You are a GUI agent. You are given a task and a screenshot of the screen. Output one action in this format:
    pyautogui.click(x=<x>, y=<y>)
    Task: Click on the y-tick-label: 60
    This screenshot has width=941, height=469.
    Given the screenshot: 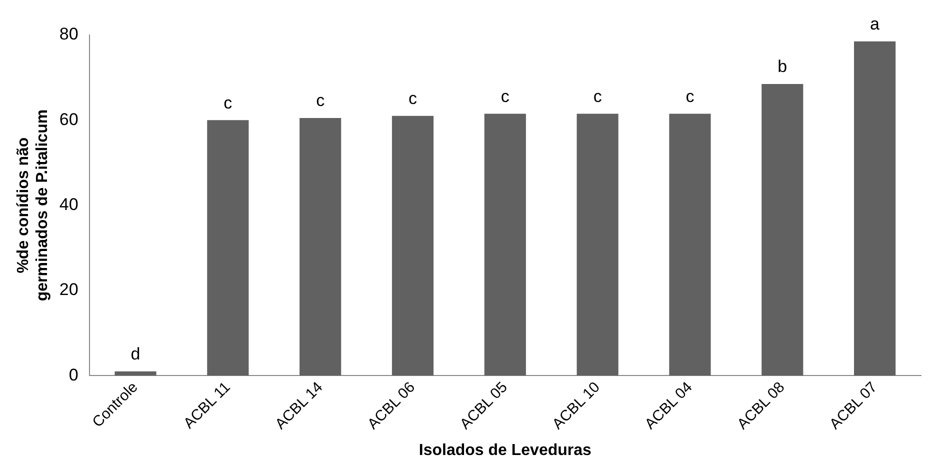 What is the action you would take?
    pyautogui.click(x=68, y=119)
    